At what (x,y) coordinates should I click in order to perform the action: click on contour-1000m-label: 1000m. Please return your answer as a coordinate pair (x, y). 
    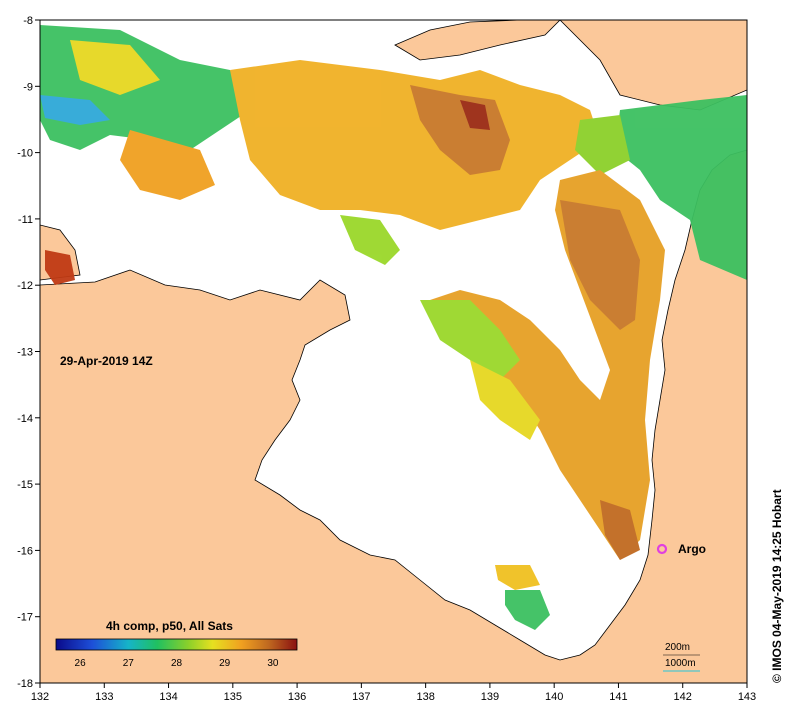
    Looking at the image, I should click on (680, 663).